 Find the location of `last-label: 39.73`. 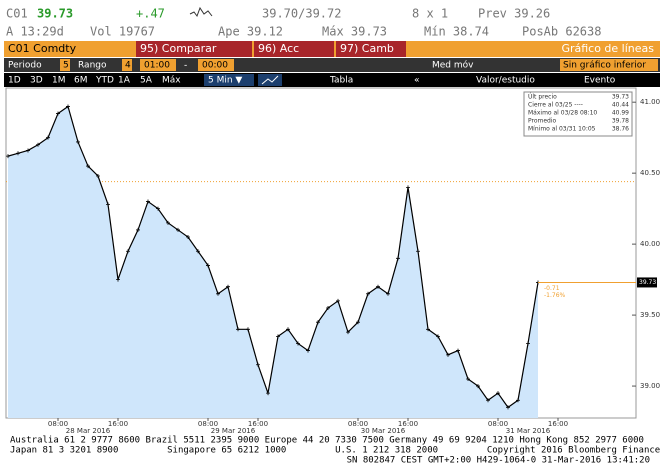

last-label: 39.73 is located at coordinates (647, 282).